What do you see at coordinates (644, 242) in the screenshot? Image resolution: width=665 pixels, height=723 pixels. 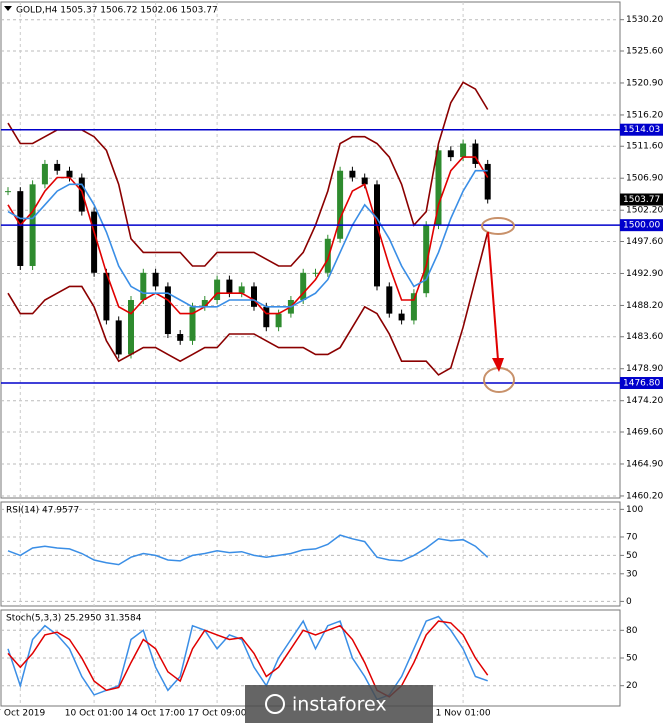 I see `y-tick-label: 1497.60` at bounding box center [644, 242].